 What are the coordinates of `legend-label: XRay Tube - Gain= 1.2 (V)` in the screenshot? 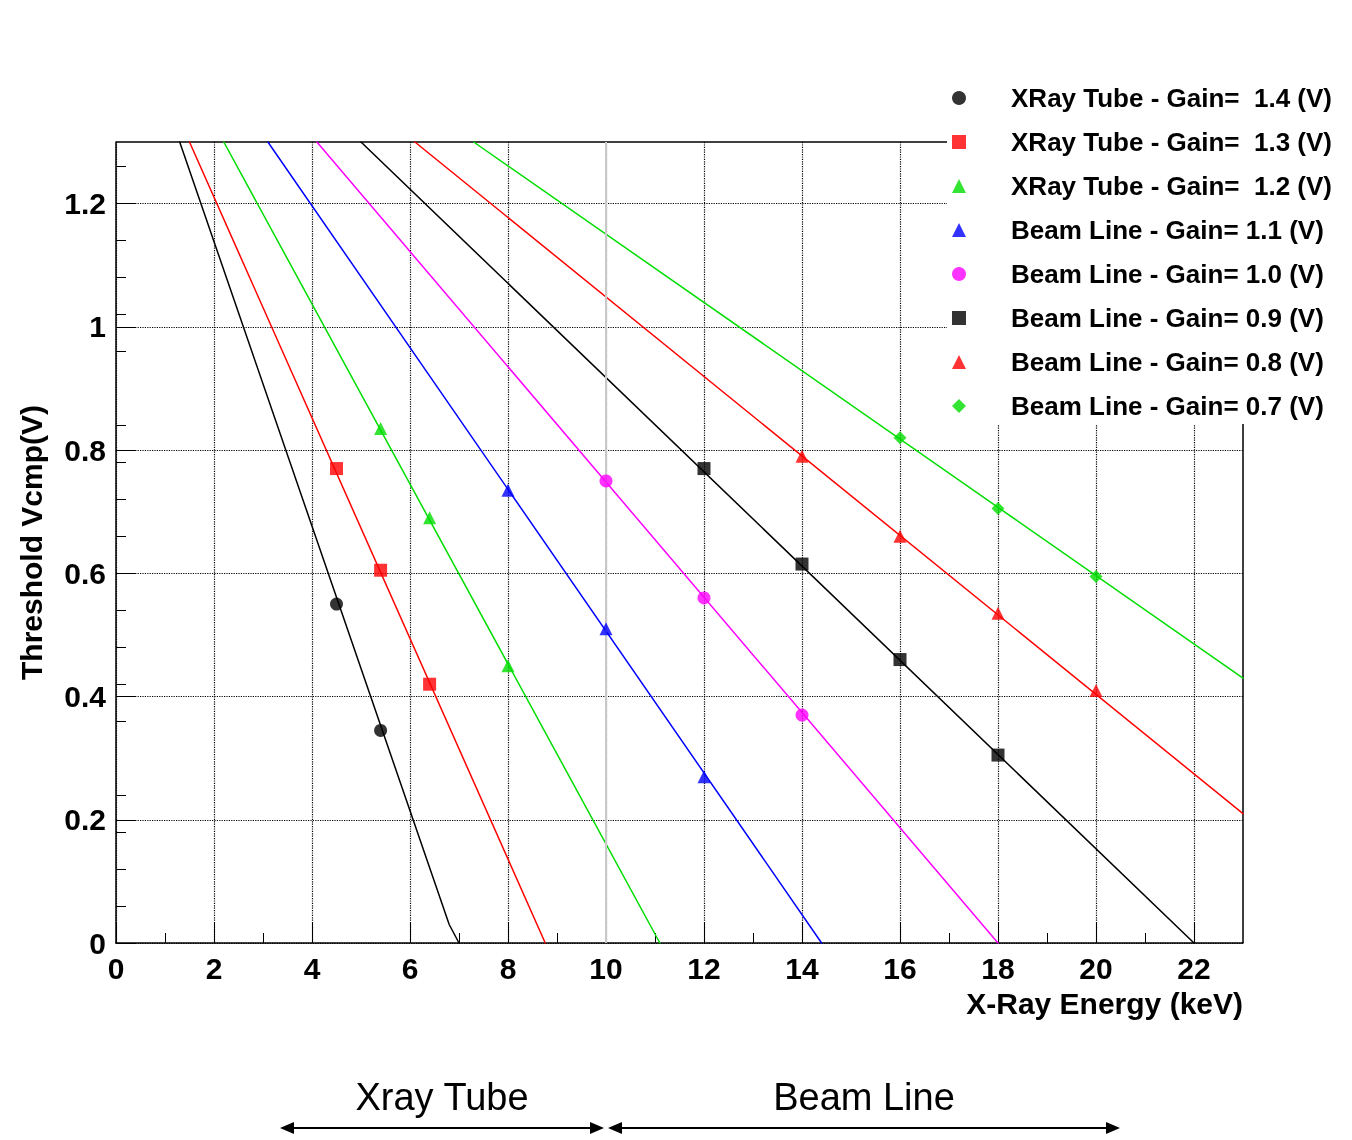 It's located at (1172, 186).